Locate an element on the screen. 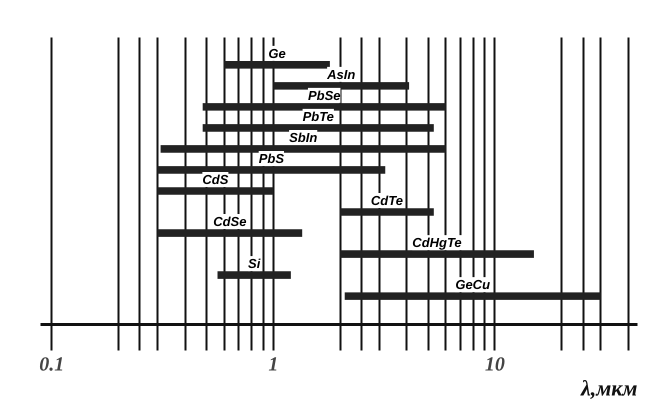 The image size is (665, 400). y-tick-label: CdSe is located at coordinates (229, 222).